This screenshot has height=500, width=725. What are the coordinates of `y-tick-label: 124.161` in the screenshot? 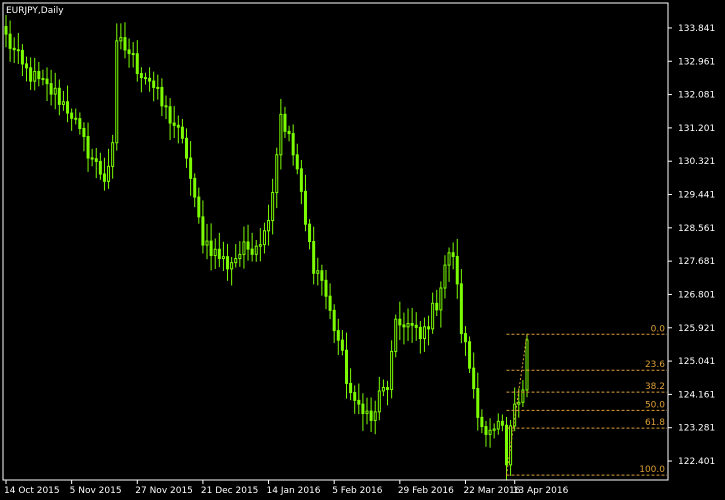 It's located at (696, 395).